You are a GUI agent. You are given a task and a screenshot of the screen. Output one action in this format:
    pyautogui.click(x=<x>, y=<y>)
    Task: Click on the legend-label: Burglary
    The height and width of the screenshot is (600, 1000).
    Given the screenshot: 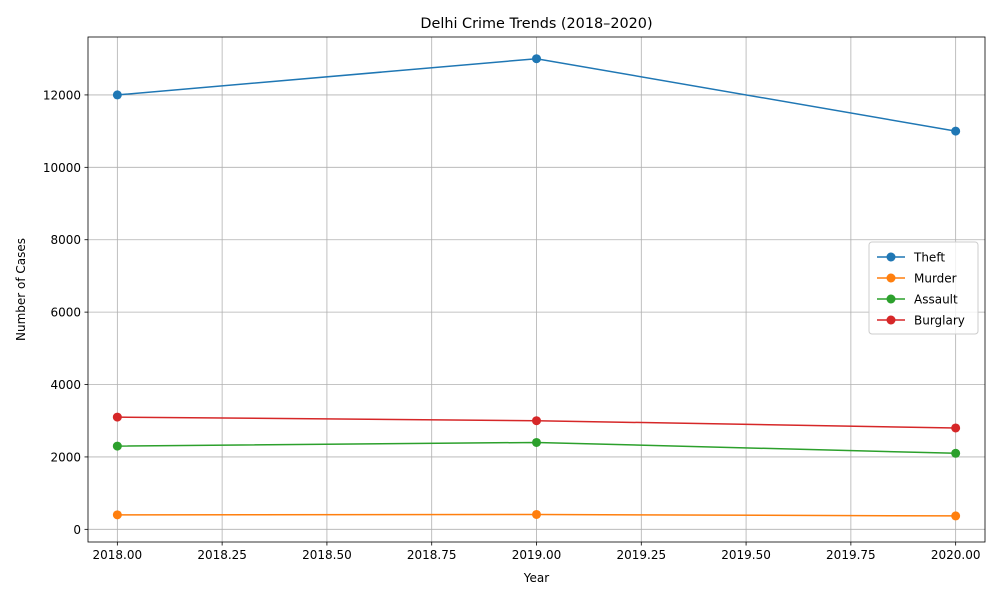 What is the action you would take?
    pyautogui.click(x=939, y=321)
    